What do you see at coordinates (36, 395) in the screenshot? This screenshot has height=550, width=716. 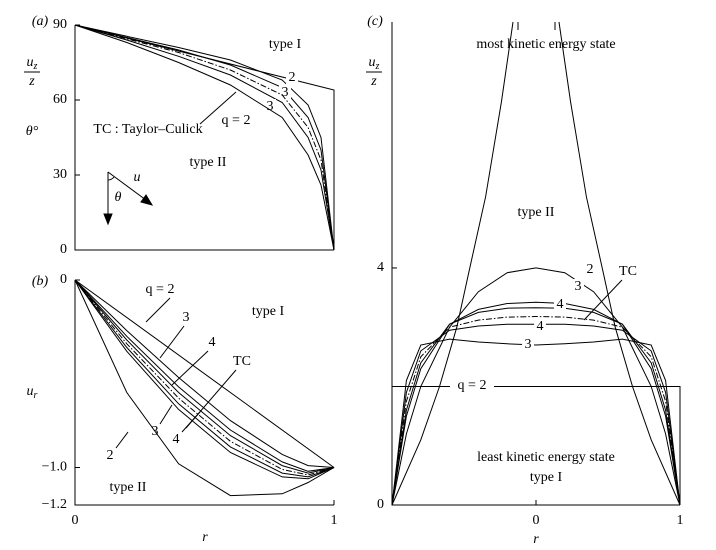 I see `subscript: r` at bounding box center [36, 395].